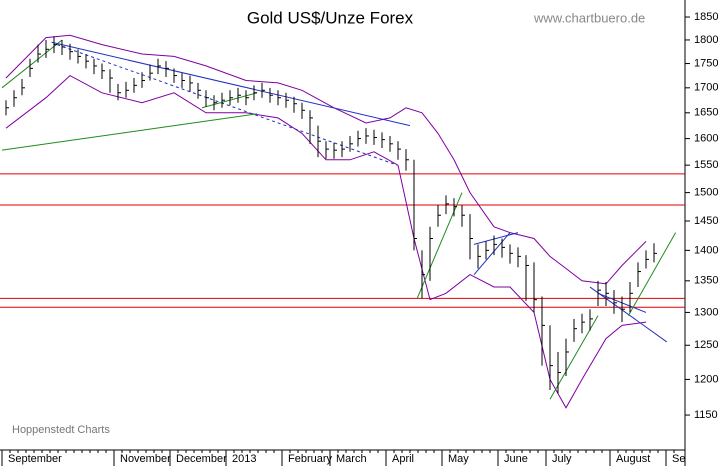 The height and width of the screenshot is (466, 723). What do you see at coordinates (678, 459) in the screenshot?
I see `x-tick-label: Se` at bounding box center [678, 459].